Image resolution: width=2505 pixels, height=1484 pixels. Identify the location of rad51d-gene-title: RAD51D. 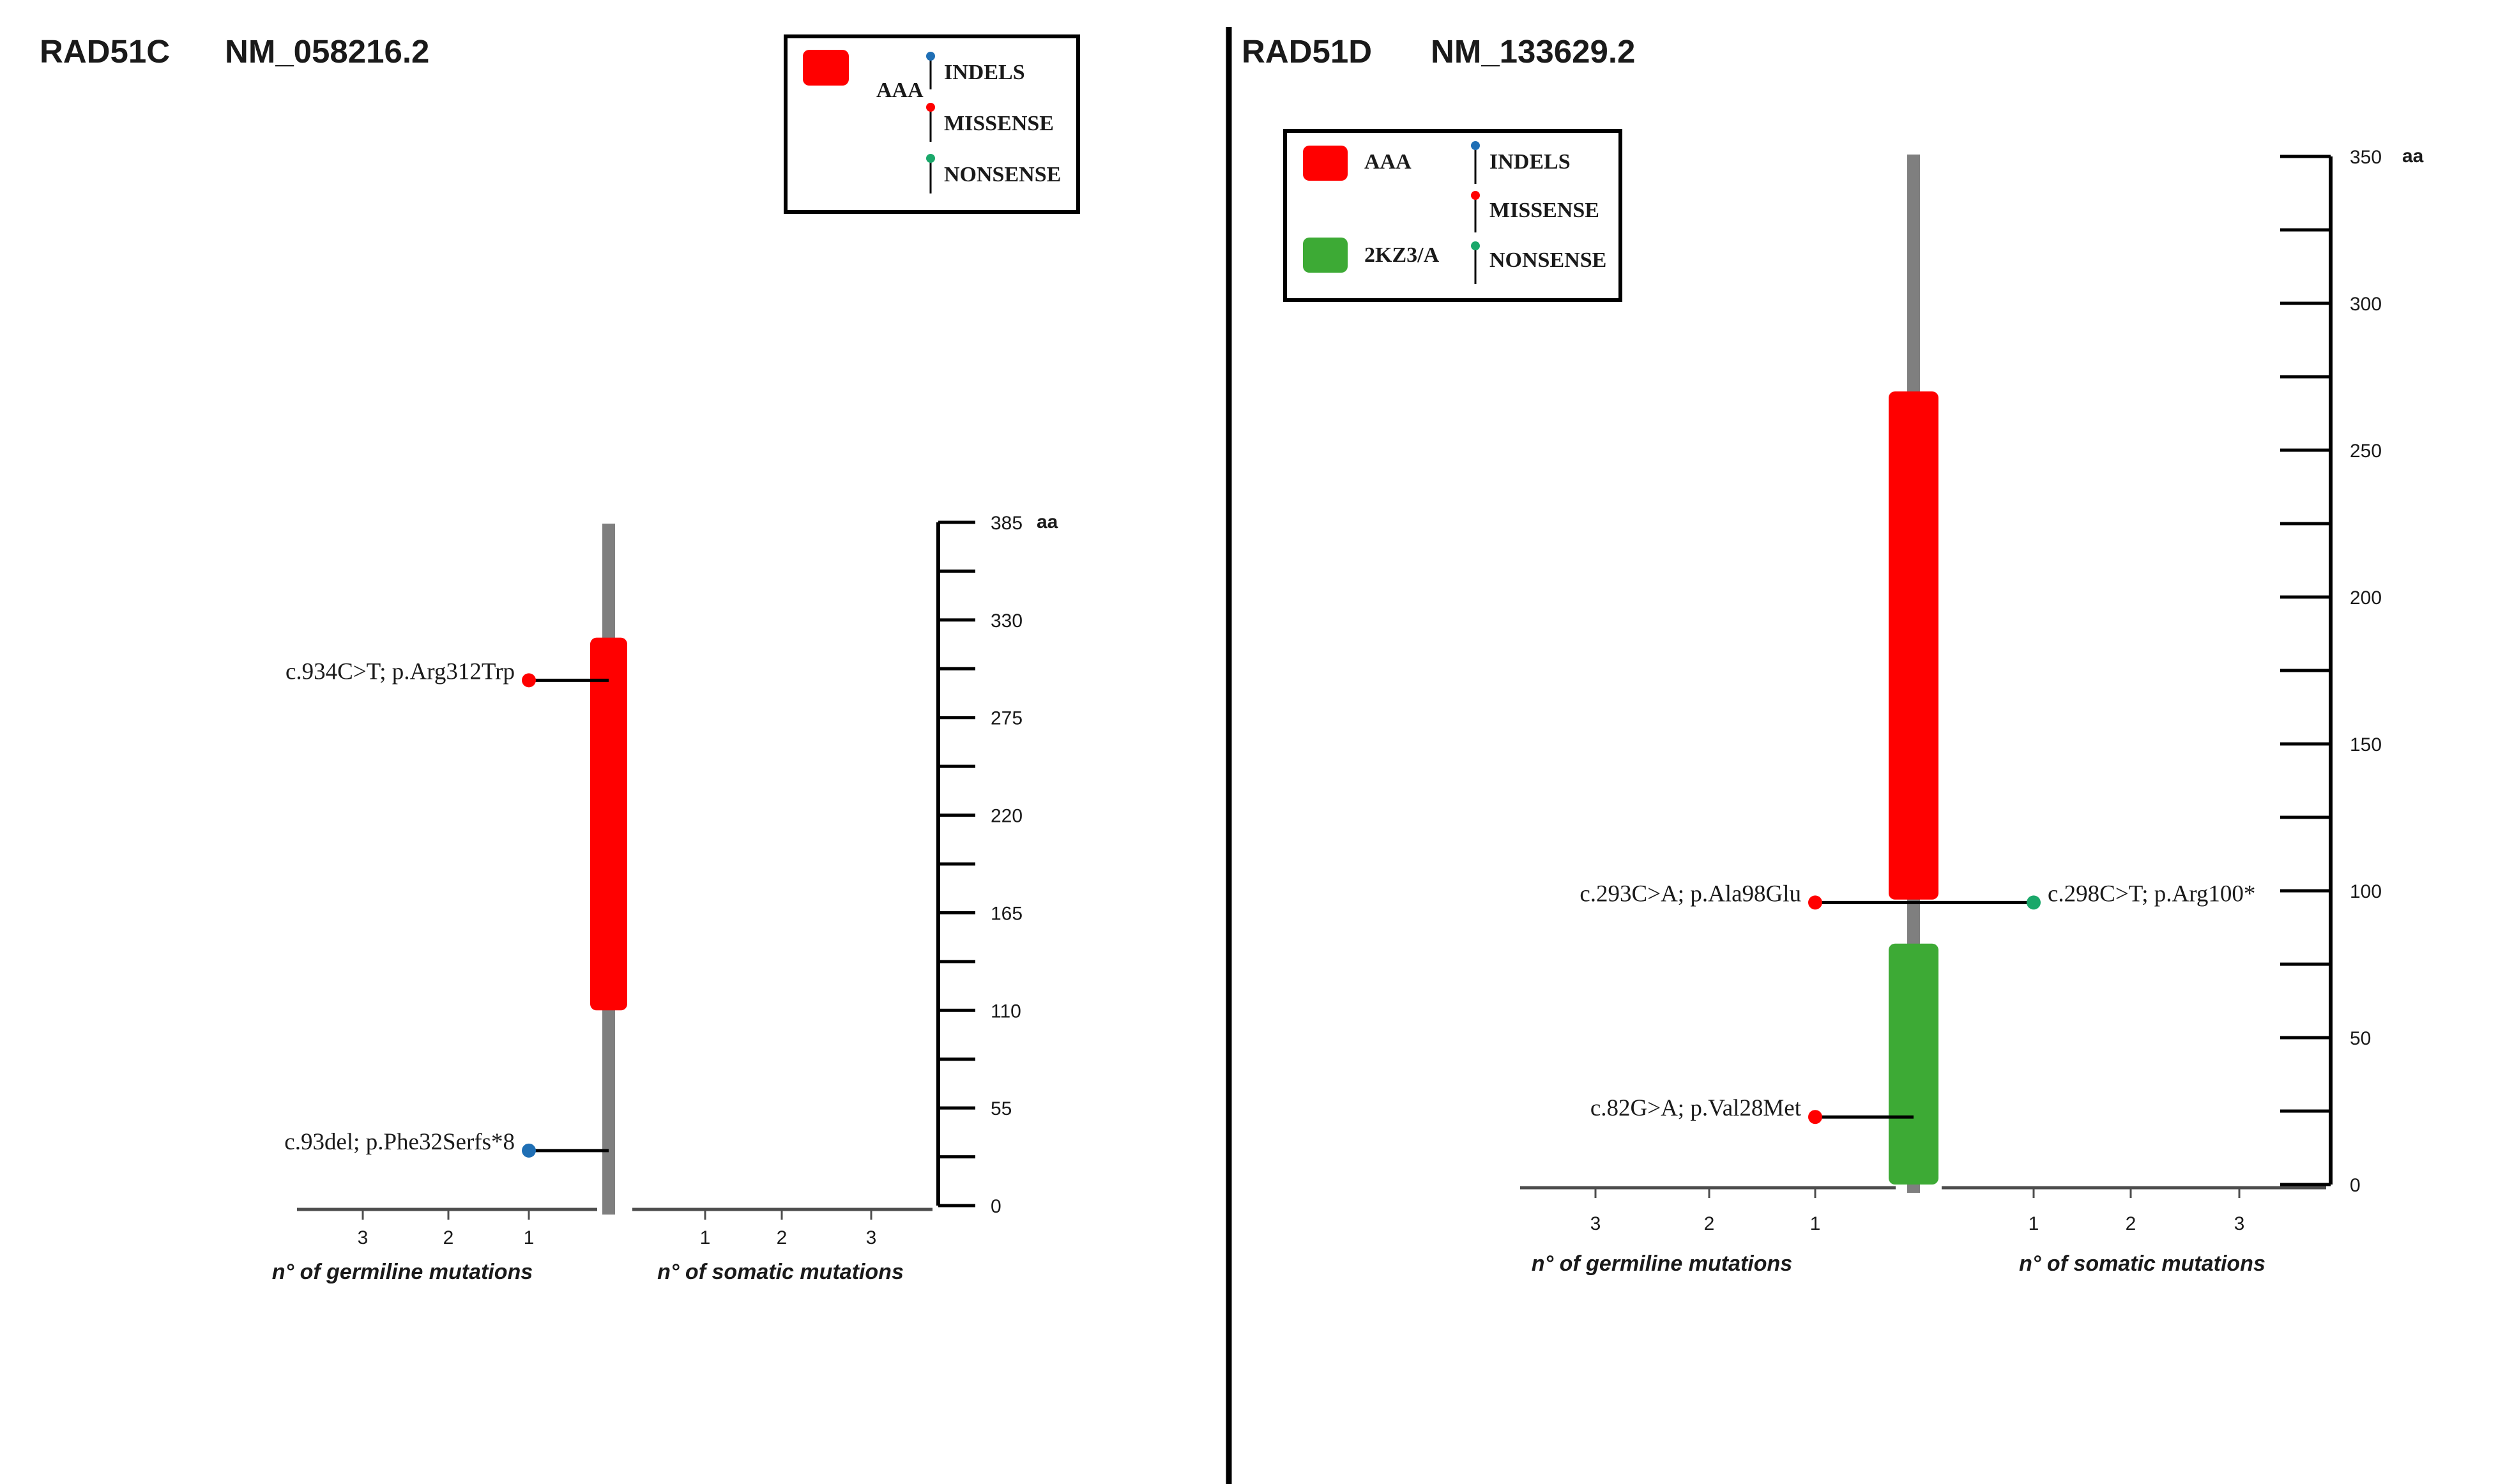
(1307, 51).